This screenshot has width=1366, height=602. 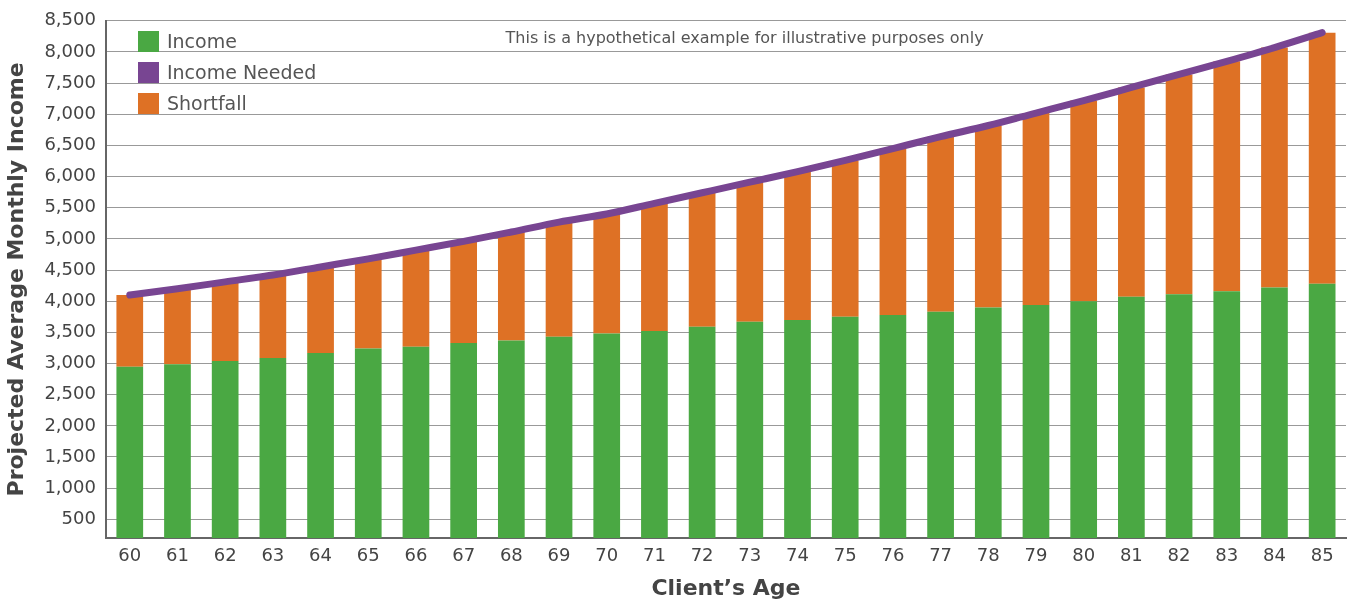 I want to click on x-tick-label: 85, so click(x=1322, y=555).